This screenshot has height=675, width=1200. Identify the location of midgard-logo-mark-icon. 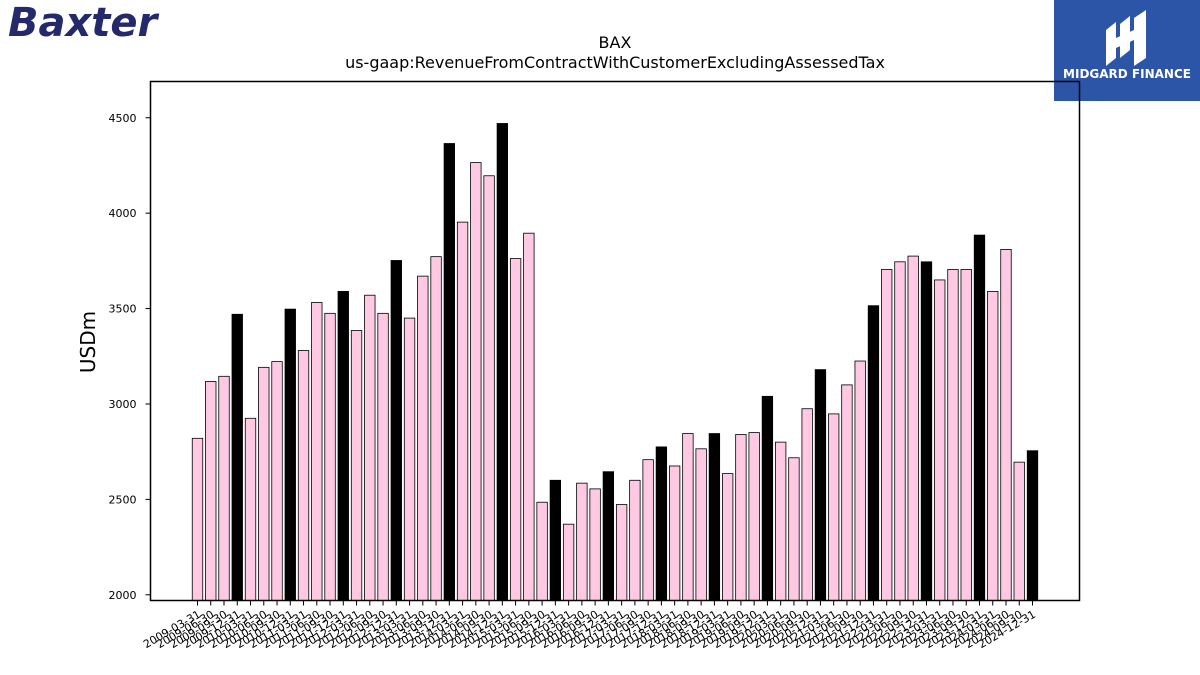
(1126, 38).